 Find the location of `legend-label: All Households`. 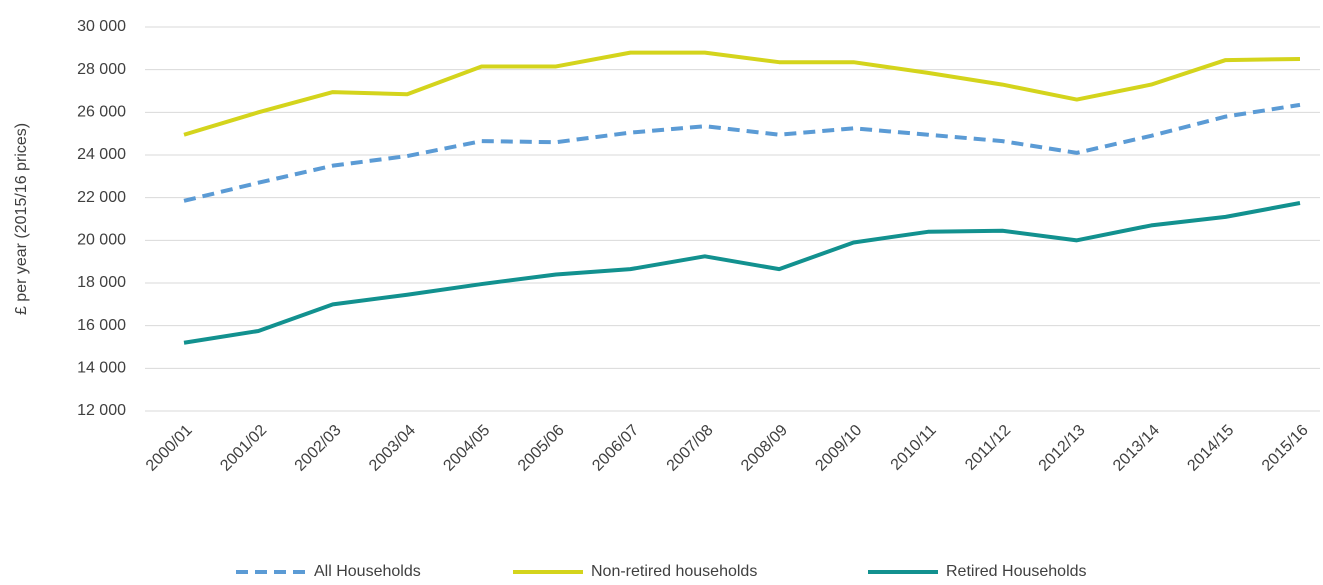

legend-label: All Households is located at coordinates (367, 571).